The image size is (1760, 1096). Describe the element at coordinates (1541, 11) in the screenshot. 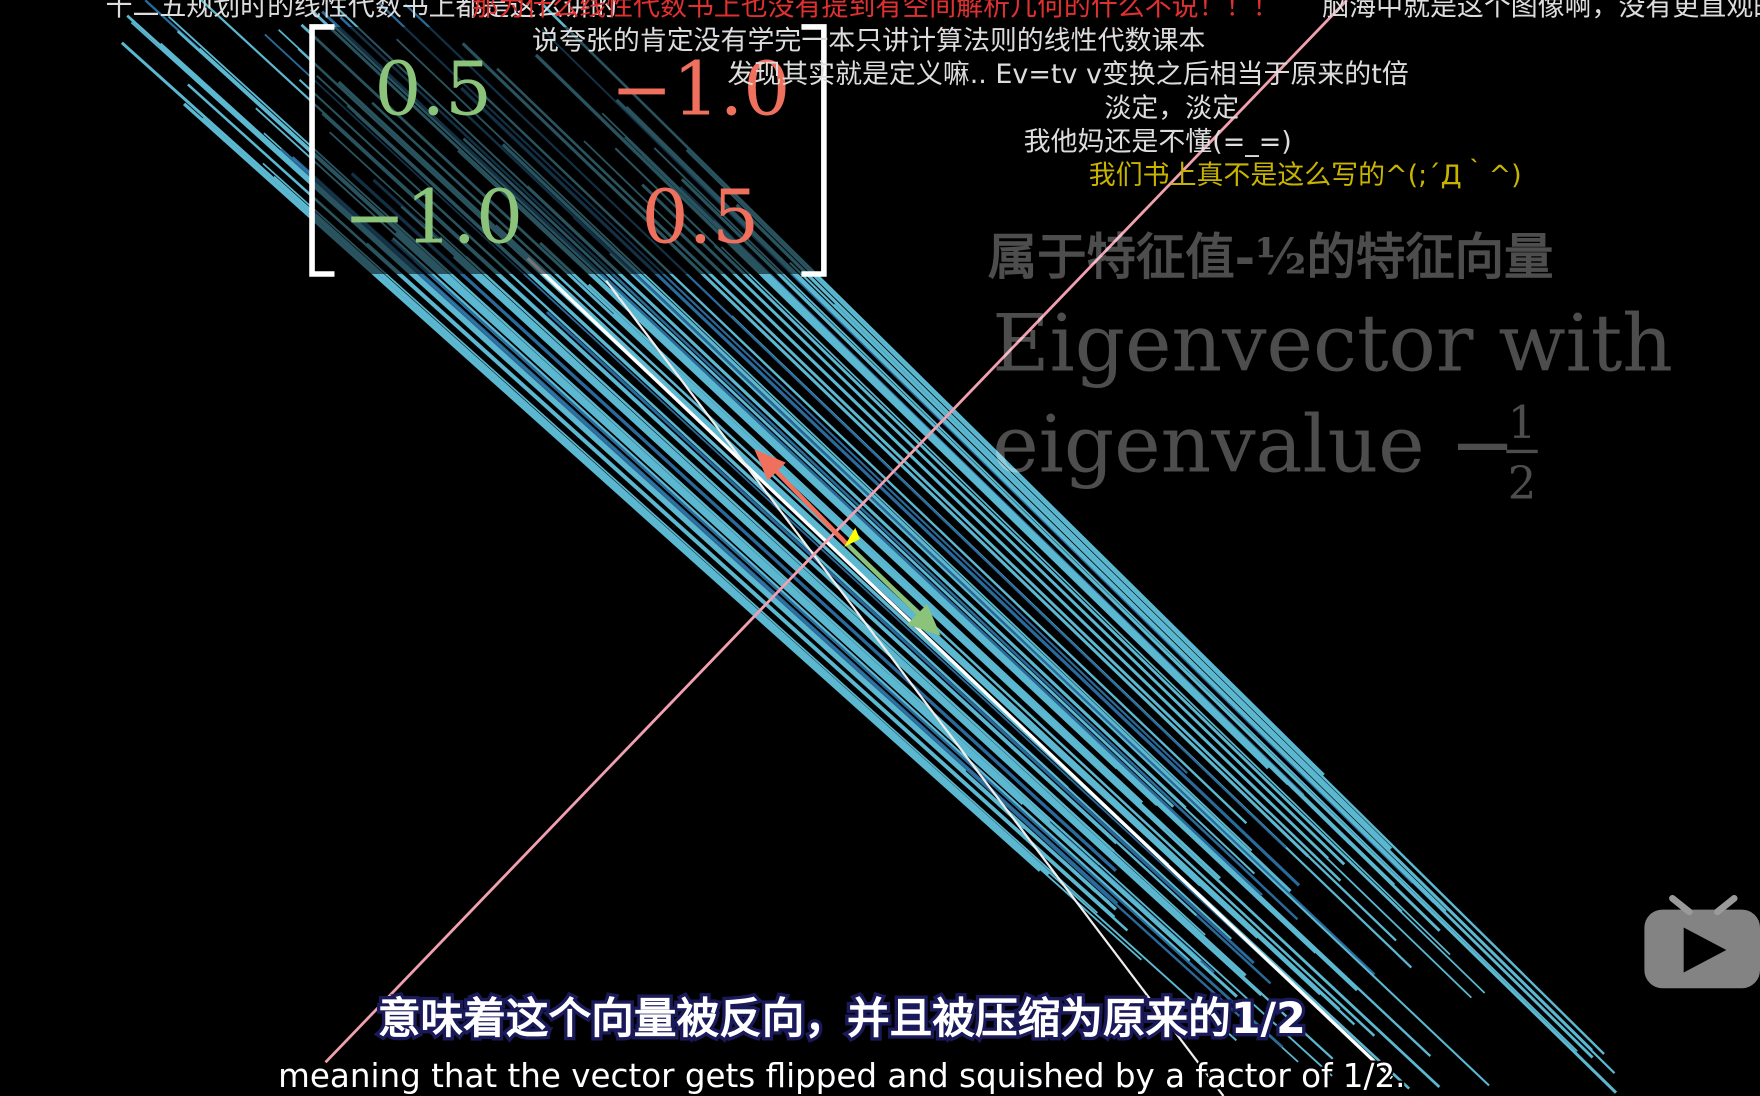

I see `danmaku: 脑海中就是这个图像啊，没有更直观的了` at that location.